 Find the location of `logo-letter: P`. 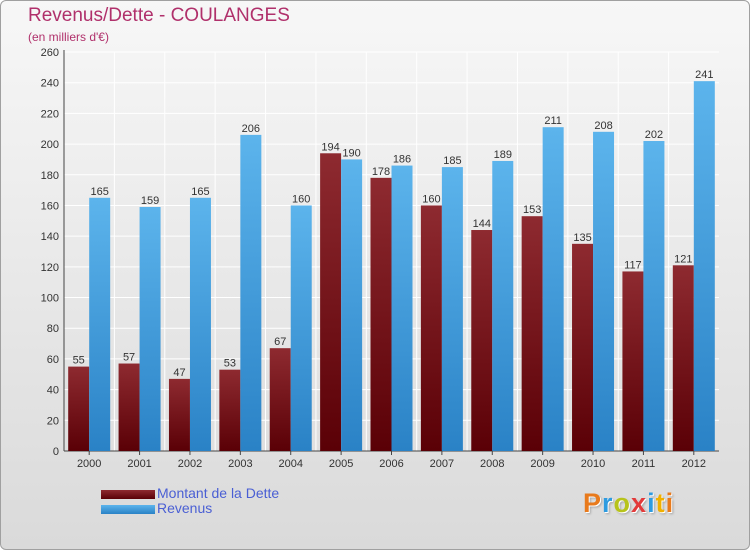

logo-letter: P is located at coordinates (593, 503).